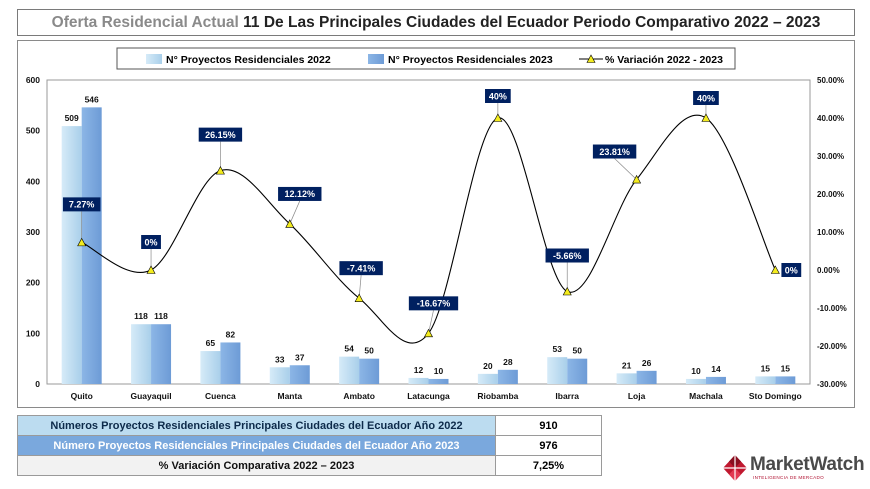 The image size is (870, 489). Describe the element at coordinates (211, 343) in the screenshot. I see `bar-value-label: 65` at that location.